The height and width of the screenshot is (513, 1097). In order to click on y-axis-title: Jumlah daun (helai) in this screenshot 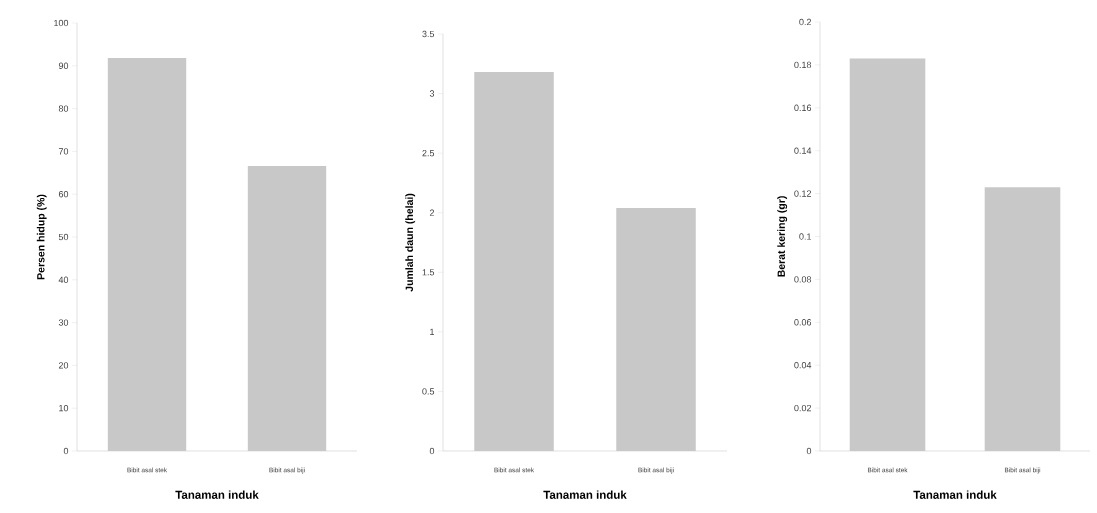, I will do `click(410, 242)`.